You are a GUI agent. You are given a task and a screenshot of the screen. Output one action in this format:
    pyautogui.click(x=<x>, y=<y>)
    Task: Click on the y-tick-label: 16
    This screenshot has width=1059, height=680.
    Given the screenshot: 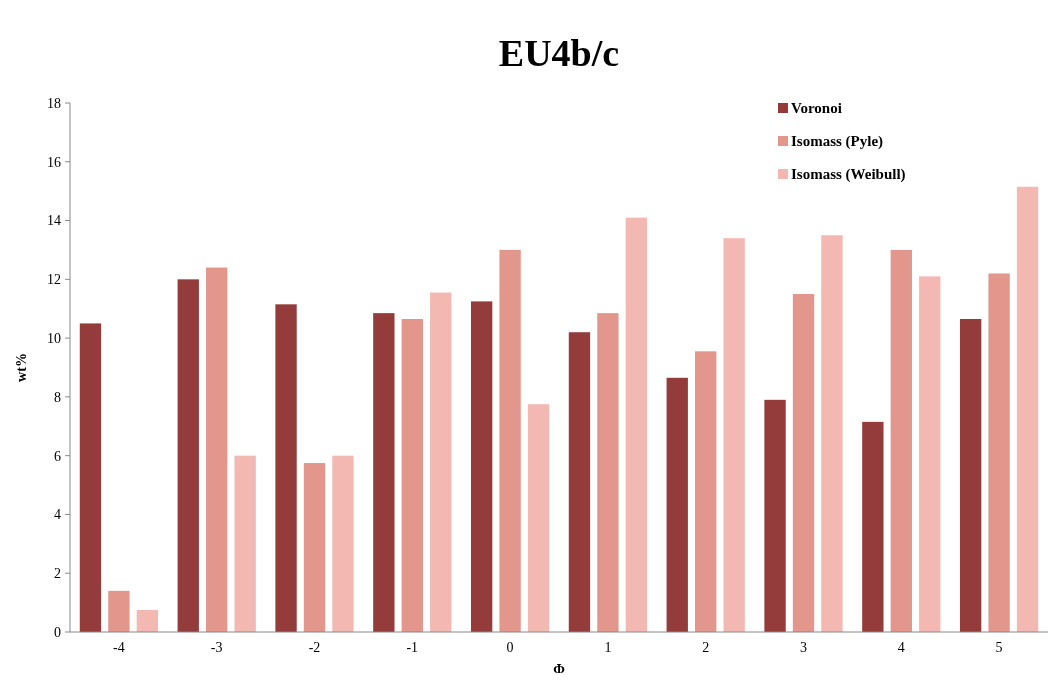 What is the action you would take?
    pyautogui.click(x=54, y=162)
    